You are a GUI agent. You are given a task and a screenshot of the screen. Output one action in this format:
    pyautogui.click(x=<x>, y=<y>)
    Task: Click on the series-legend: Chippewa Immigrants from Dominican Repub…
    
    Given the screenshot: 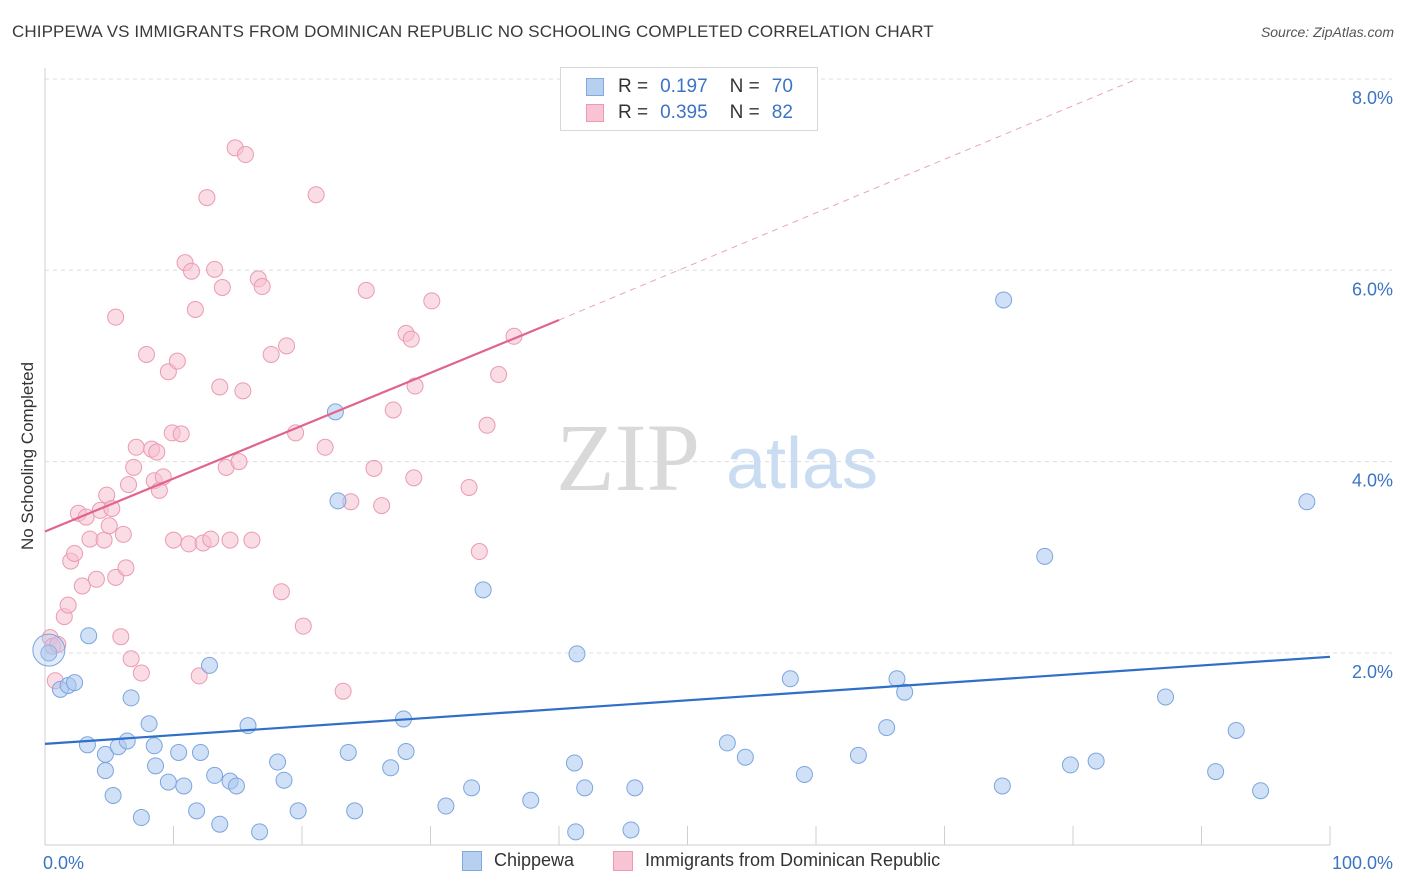 What is the action you would take?
    pyautogui.click(x=703, y=864)
    